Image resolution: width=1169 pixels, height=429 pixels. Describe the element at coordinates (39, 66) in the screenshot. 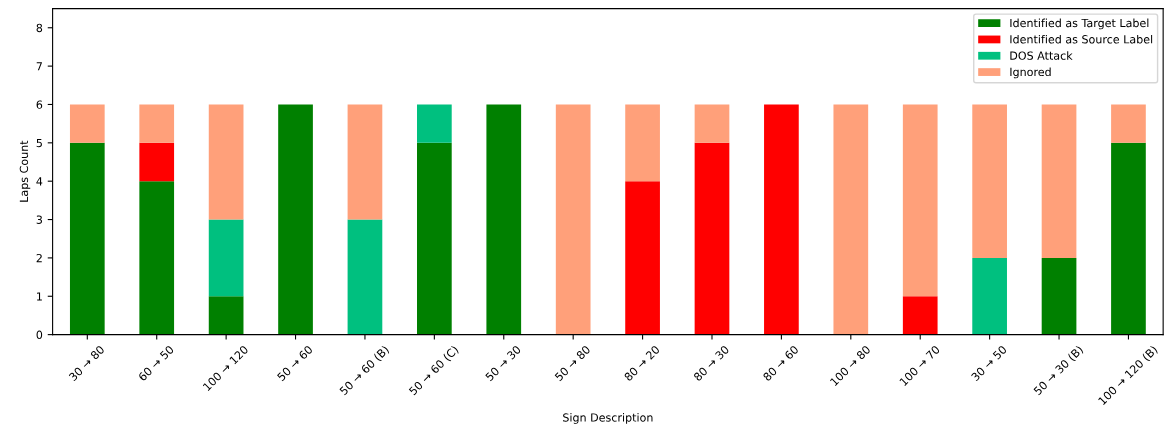

I see `y-tick-label: 7` at that location.